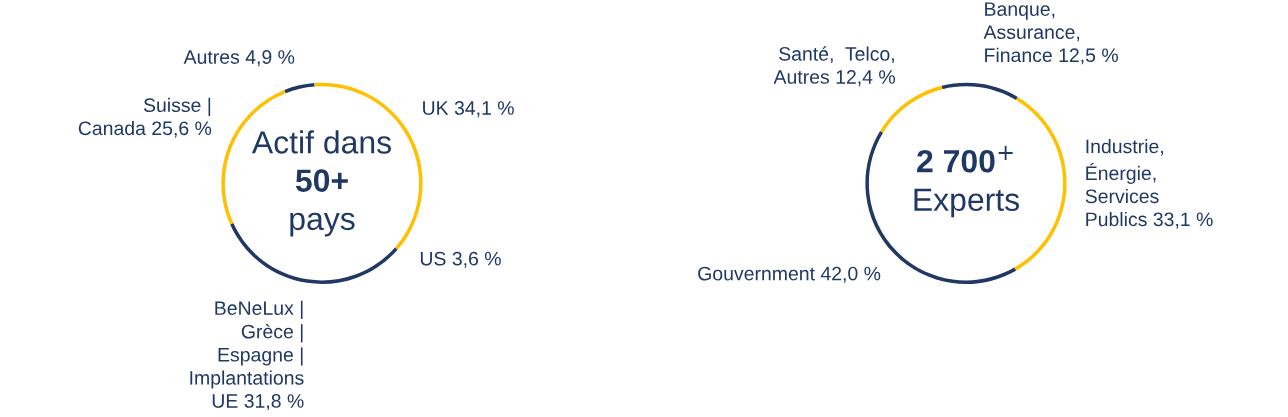  Describe the element at coordinates (966, 203) in the screenshot. I see `text: Experts` at that location.